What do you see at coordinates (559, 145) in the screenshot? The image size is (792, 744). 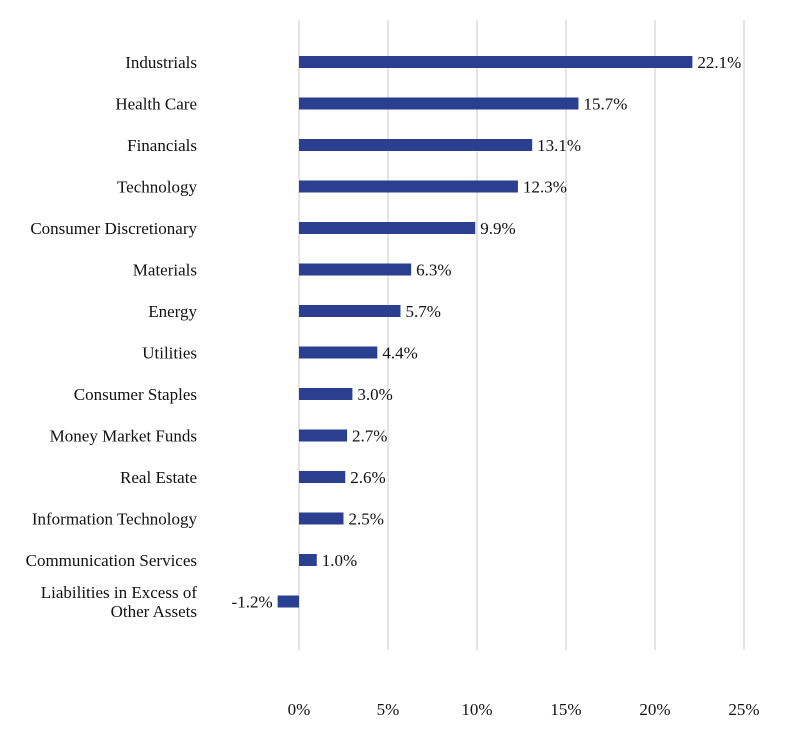 I see `value-label: 13.1%` at bounding box center [559, 145].